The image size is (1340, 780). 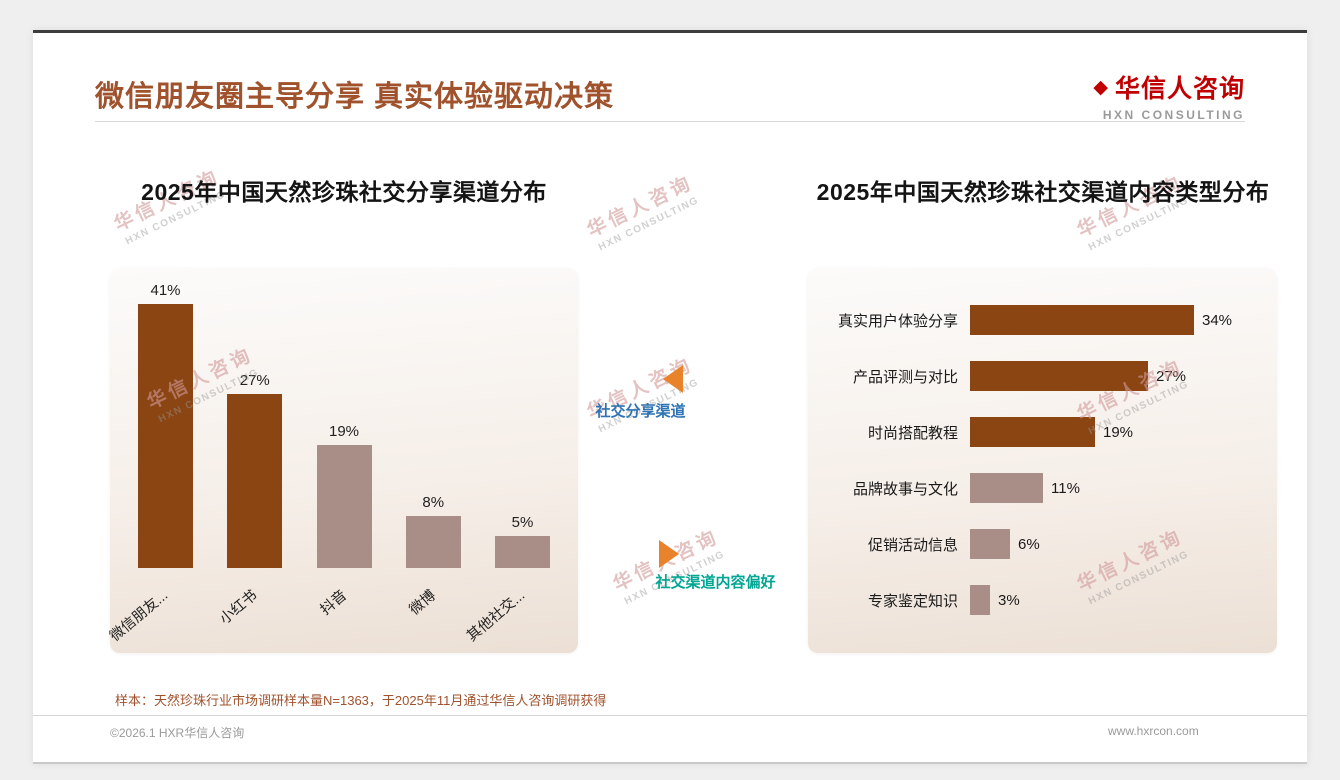 What do you see at coordinates (905, 489) in the screenshot?
I see `category-label: 品牌故事与文化` at bounding box center [905, 489].